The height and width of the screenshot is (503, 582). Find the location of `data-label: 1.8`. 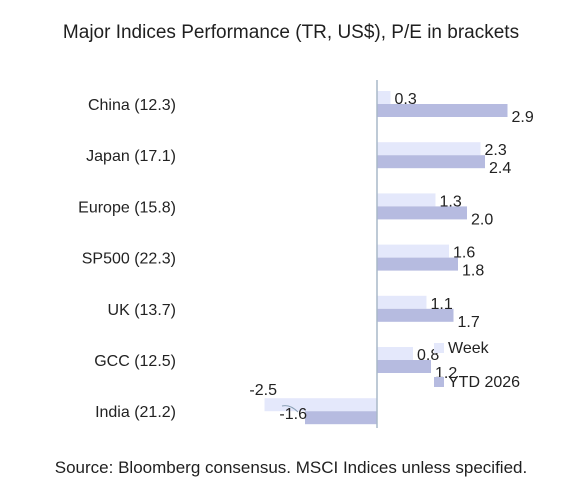

data-label: 1.8 is located at coordinates (473, 271).